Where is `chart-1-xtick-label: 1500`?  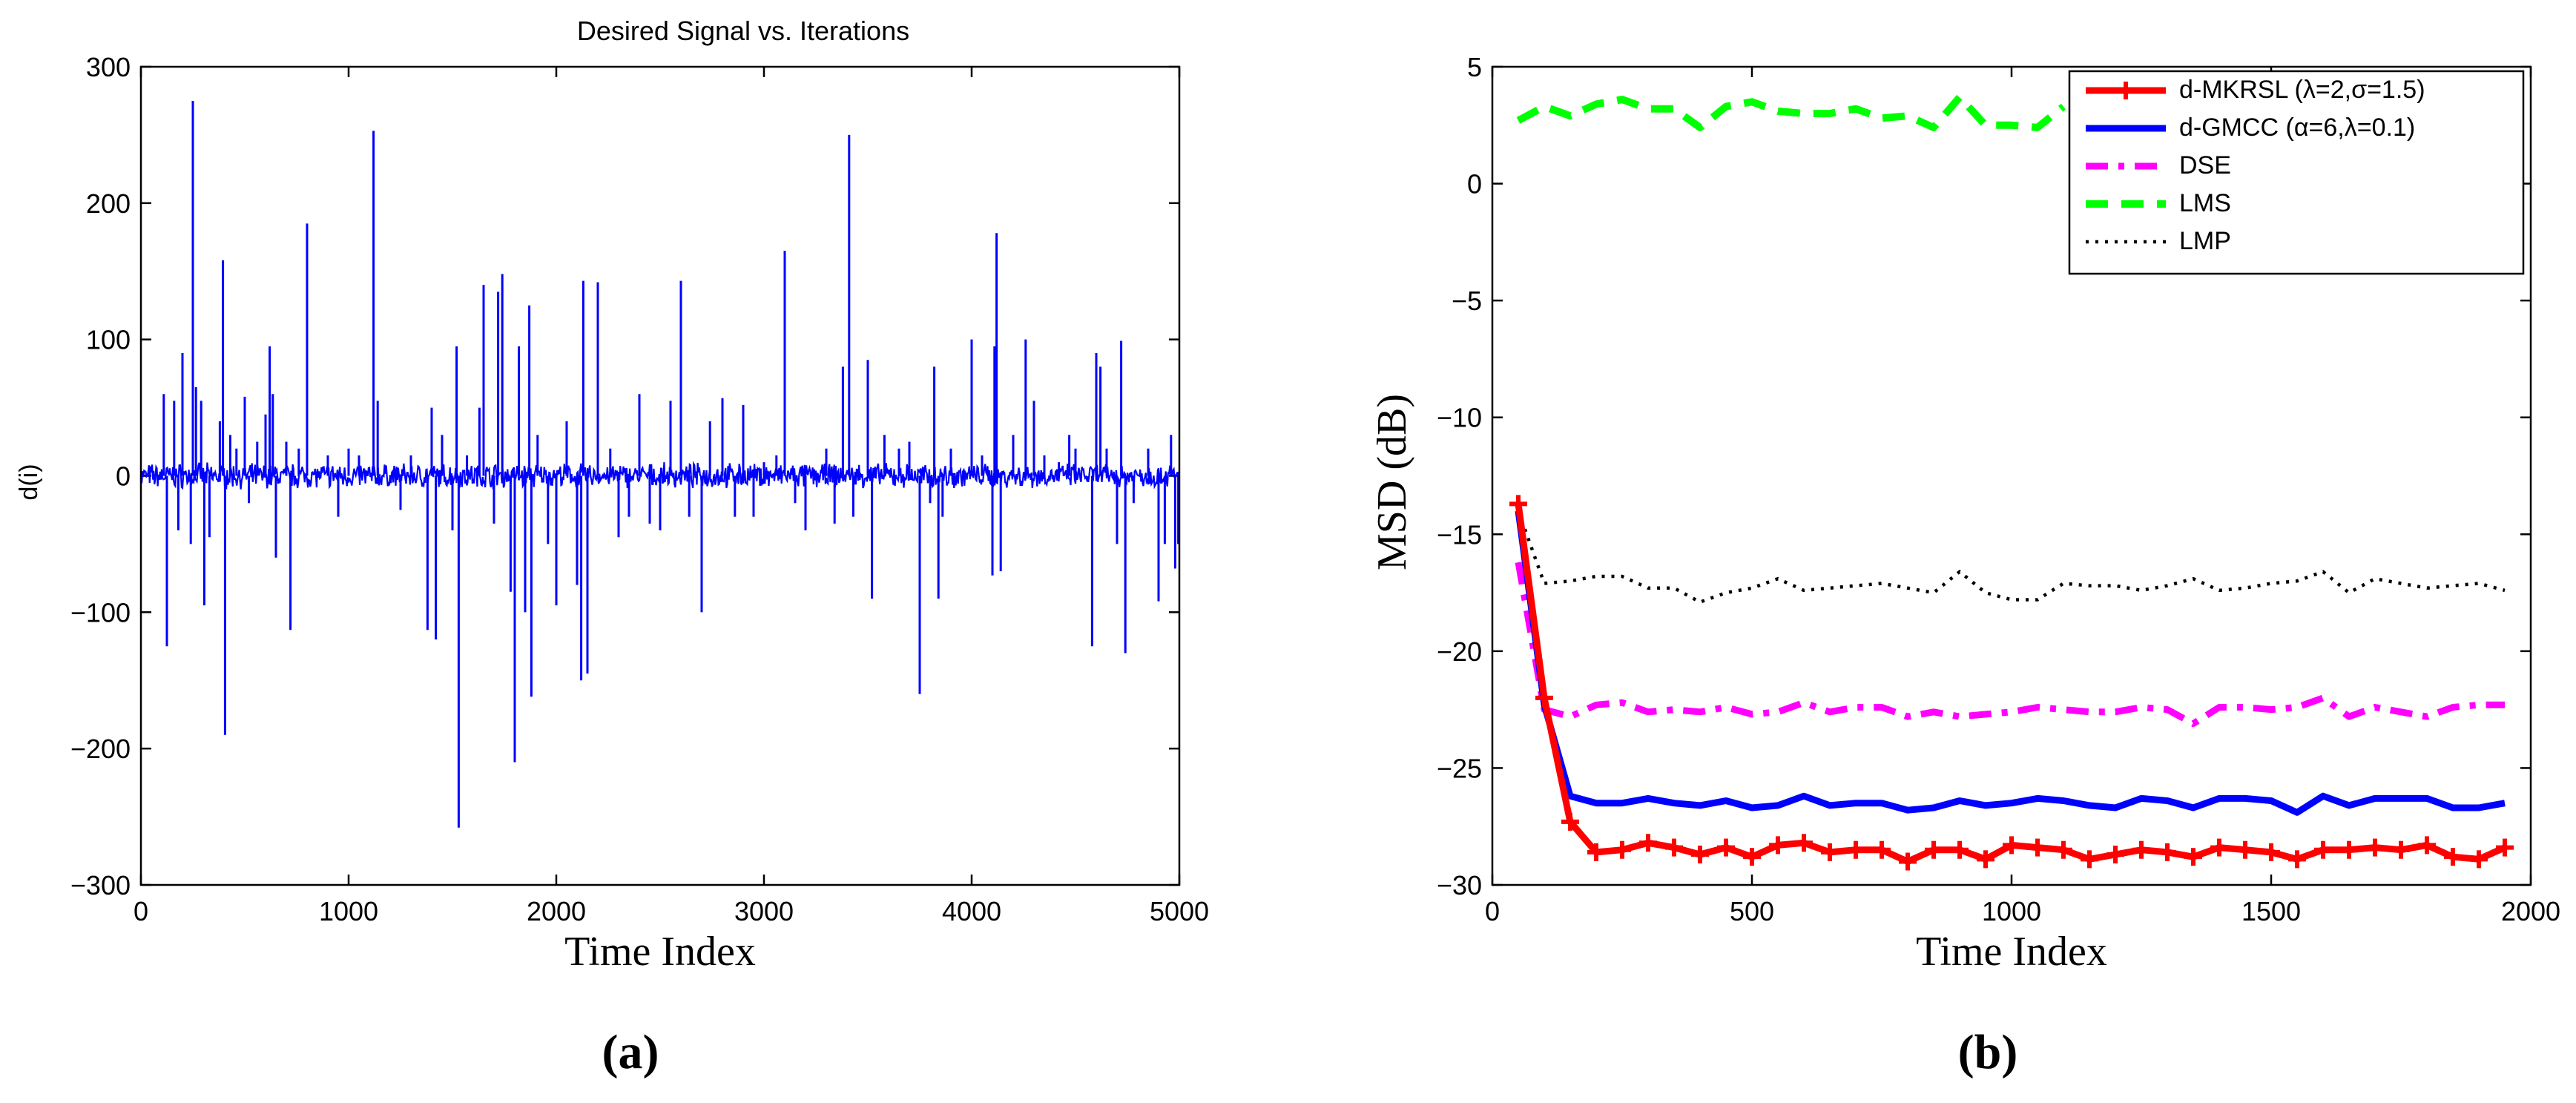 chart-1-xtick-label: 1500 is located at coordinates (2271, 911).